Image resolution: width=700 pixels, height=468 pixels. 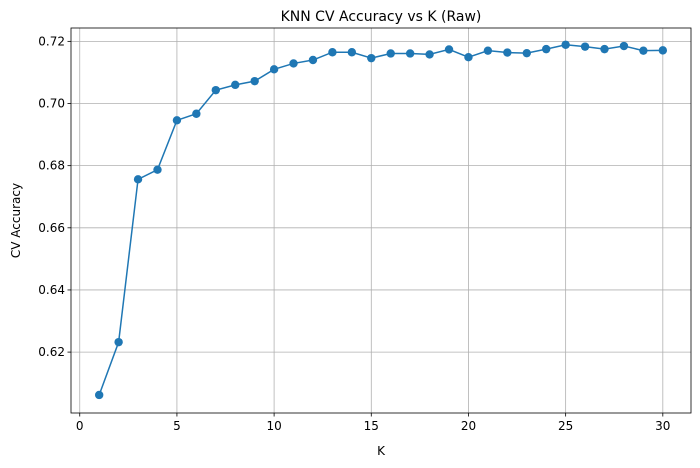 I want to click on x-axis-label: K, so click(x=381, y=451).